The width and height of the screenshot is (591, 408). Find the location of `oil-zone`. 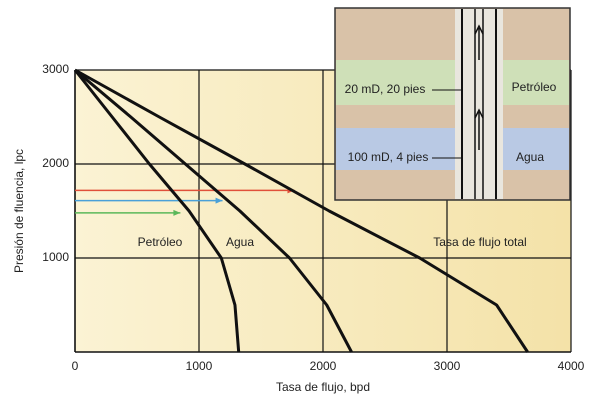

oil-zone is located at coordinates (452, 82).